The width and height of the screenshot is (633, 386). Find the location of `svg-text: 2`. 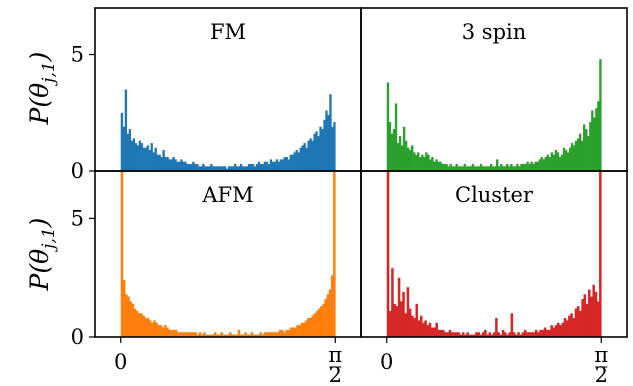

svg-text: 2 is located at coordinates (335, 374).